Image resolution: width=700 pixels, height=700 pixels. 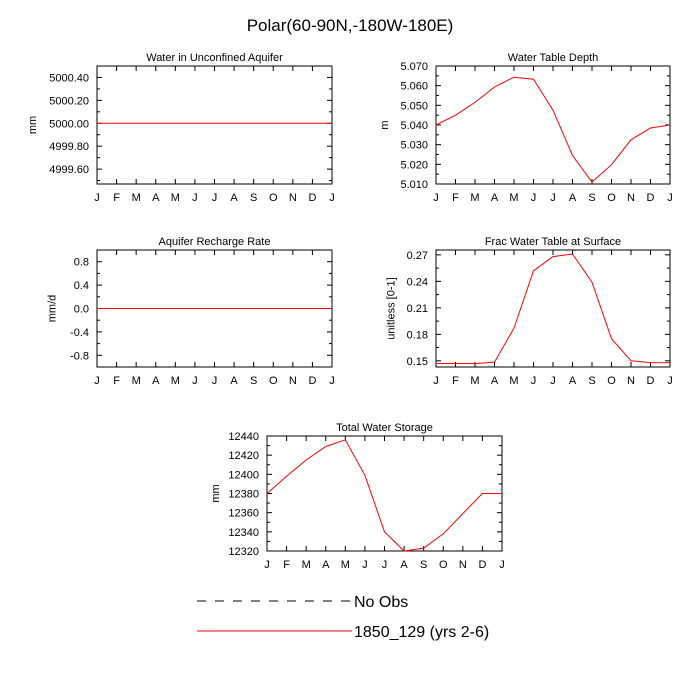 I want to click on y-tick-label: 5000.20, so click(x=69, y=101).